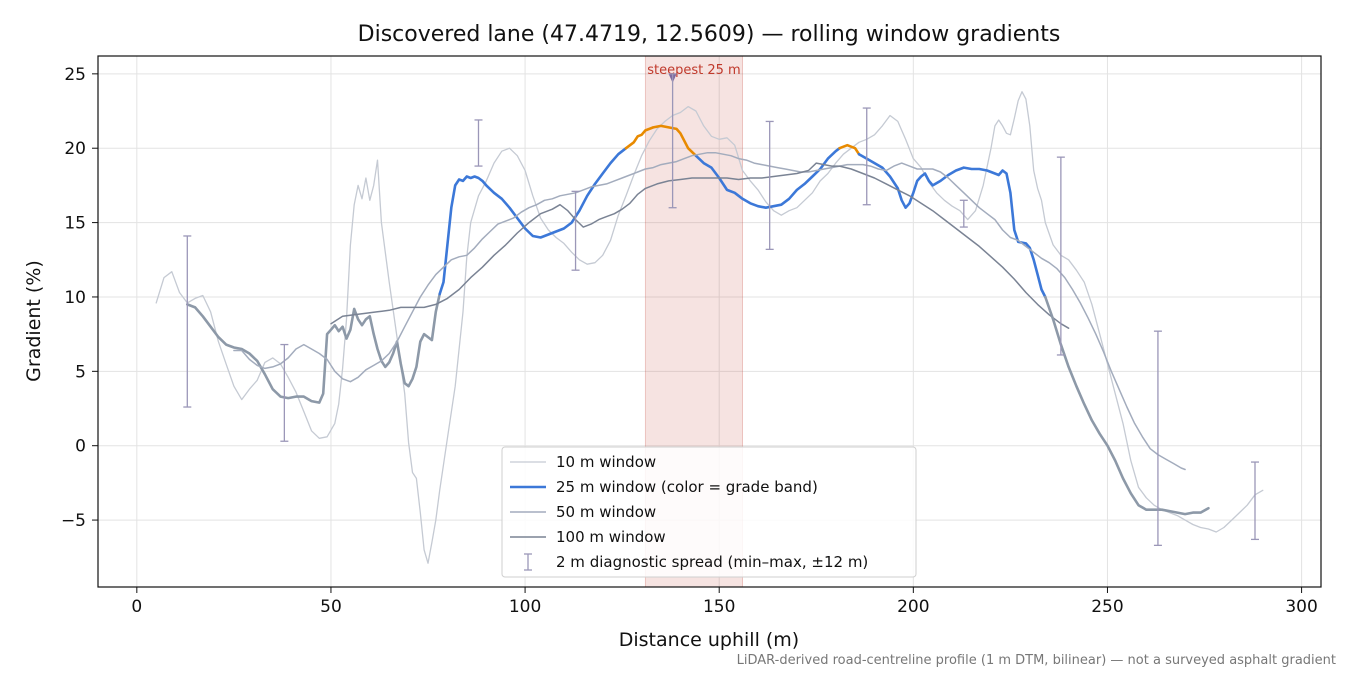 The image size is (1350, 679). I want to click on legend-entry-label: 2 m diagnostic spread (min–max, ±12 m), so click(712, 562).